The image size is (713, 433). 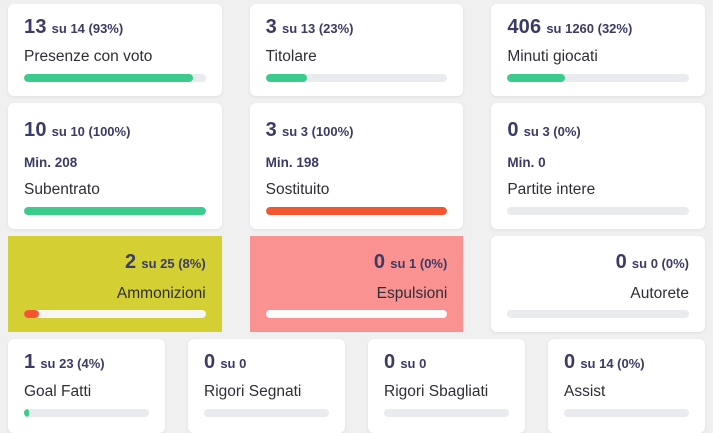 What do you see at coordinates (253, 392) in the screenshot?
I see `stat-label: Rigori Segnati` at bounding box center [253, 392].